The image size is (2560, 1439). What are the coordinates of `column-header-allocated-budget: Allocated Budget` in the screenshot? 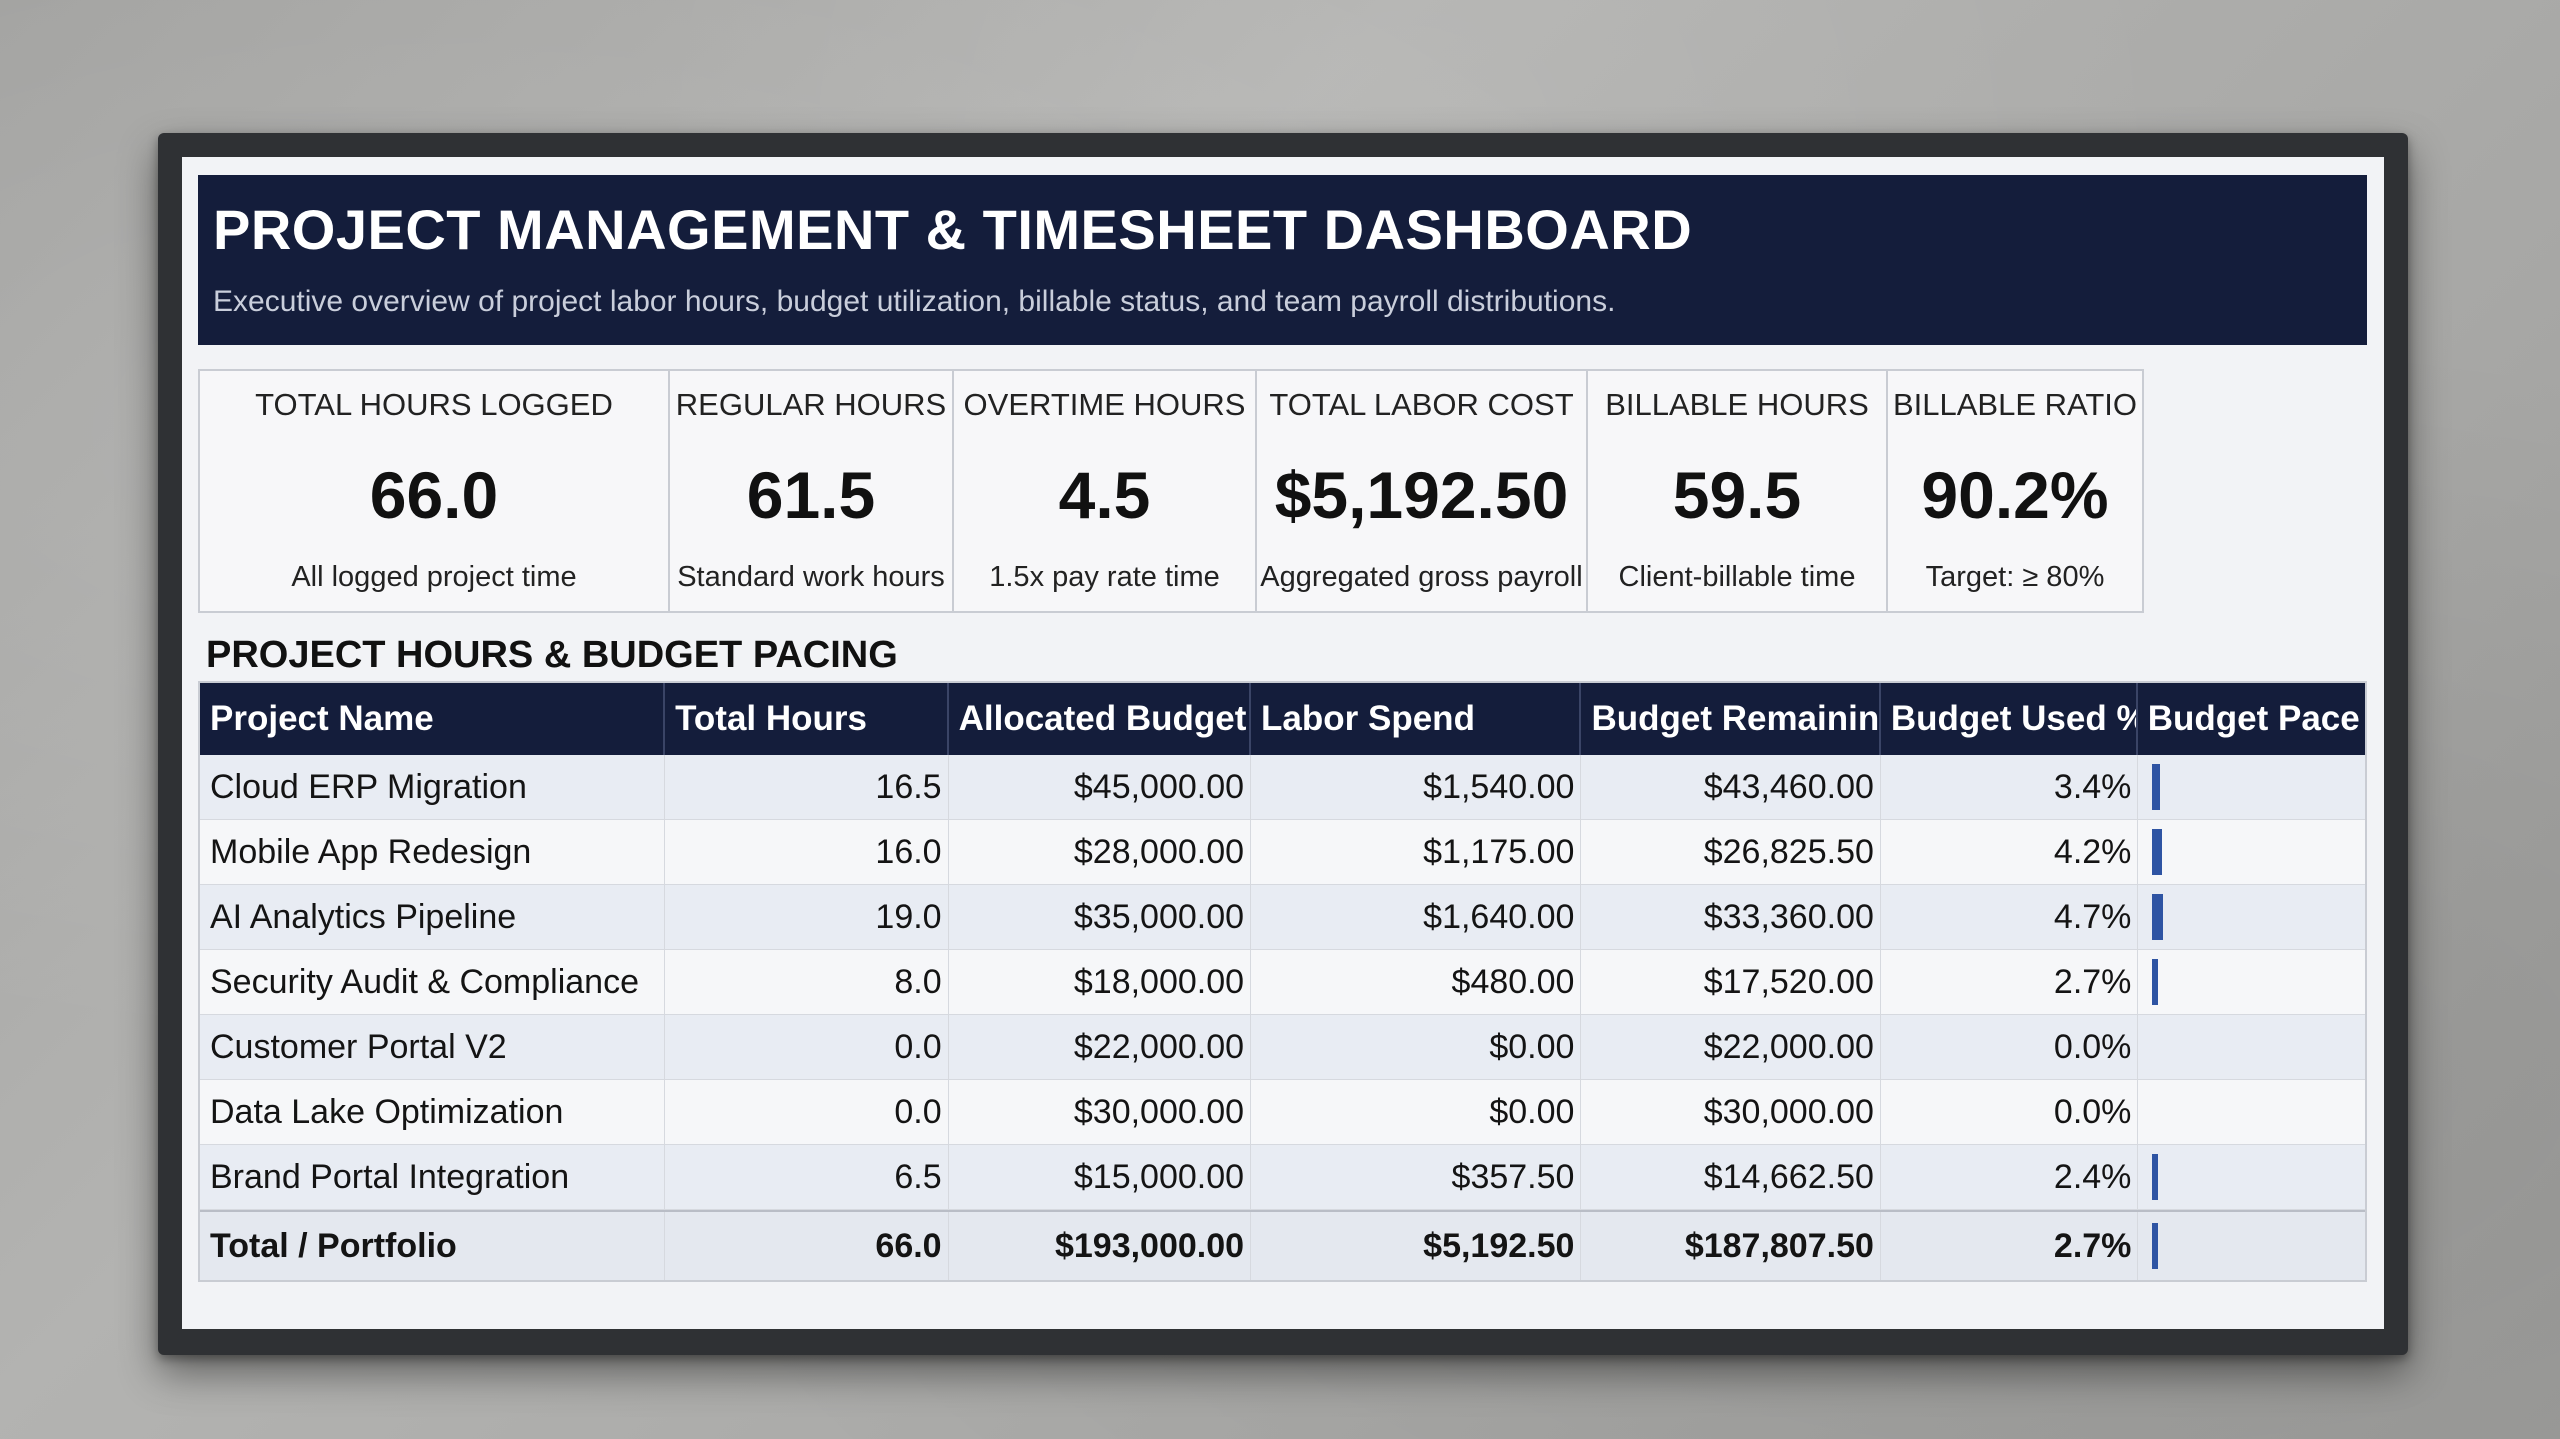 It's located at (1100, 719).